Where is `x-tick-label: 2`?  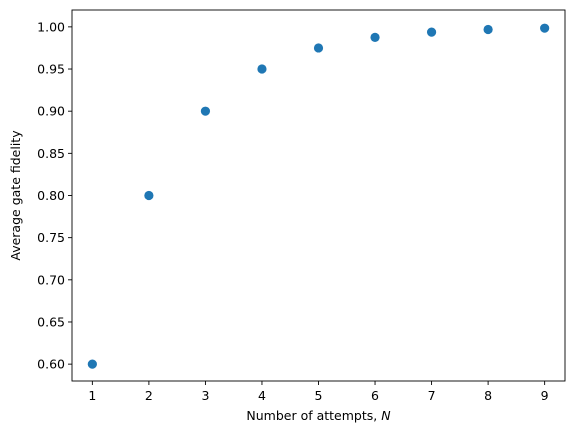
x-tick-label: 2 is located at coordinates (149, 395).